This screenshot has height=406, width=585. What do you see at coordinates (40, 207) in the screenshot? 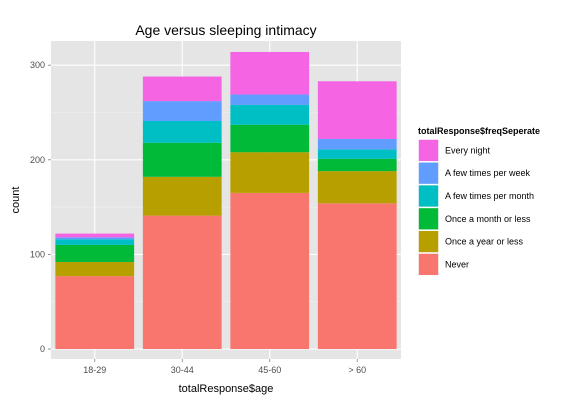
I see `y-axis: 0 100 200 300` at bounding box center [40, 207].